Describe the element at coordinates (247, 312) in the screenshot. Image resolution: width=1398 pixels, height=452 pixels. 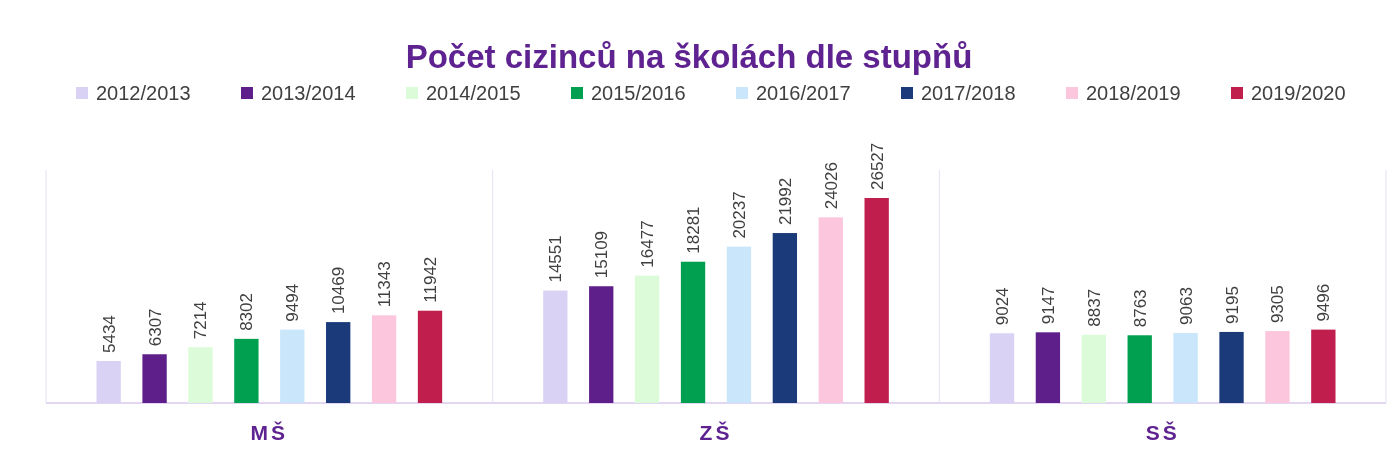
I see `data-label: 8302` at that location.